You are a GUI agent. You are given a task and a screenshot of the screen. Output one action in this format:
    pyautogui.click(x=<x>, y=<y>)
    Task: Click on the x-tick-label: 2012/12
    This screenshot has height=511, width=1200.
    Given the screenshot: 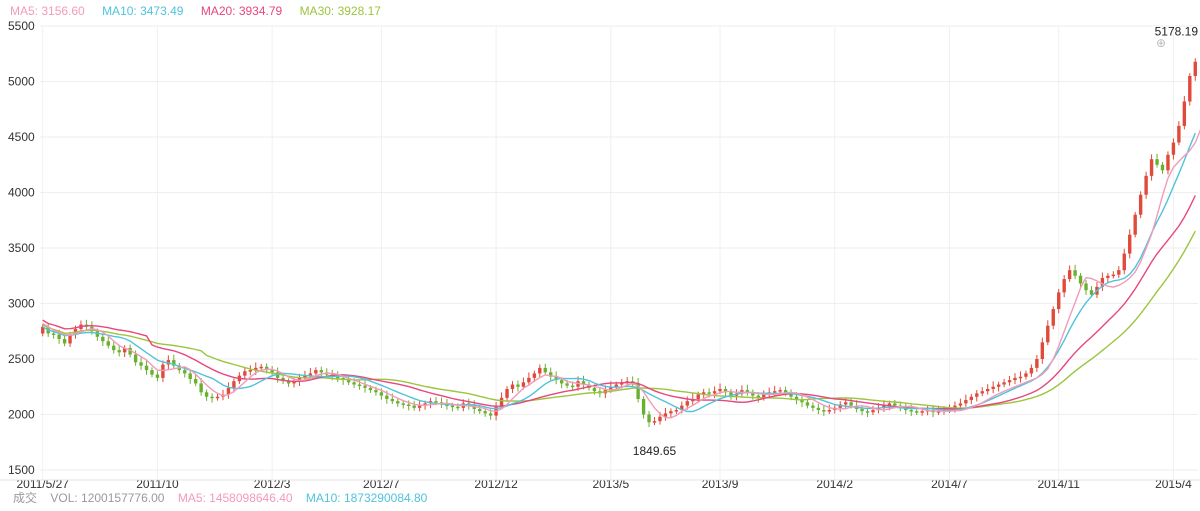 What is the action you would take?
    pyautogui.click(x=496, y=484)
    